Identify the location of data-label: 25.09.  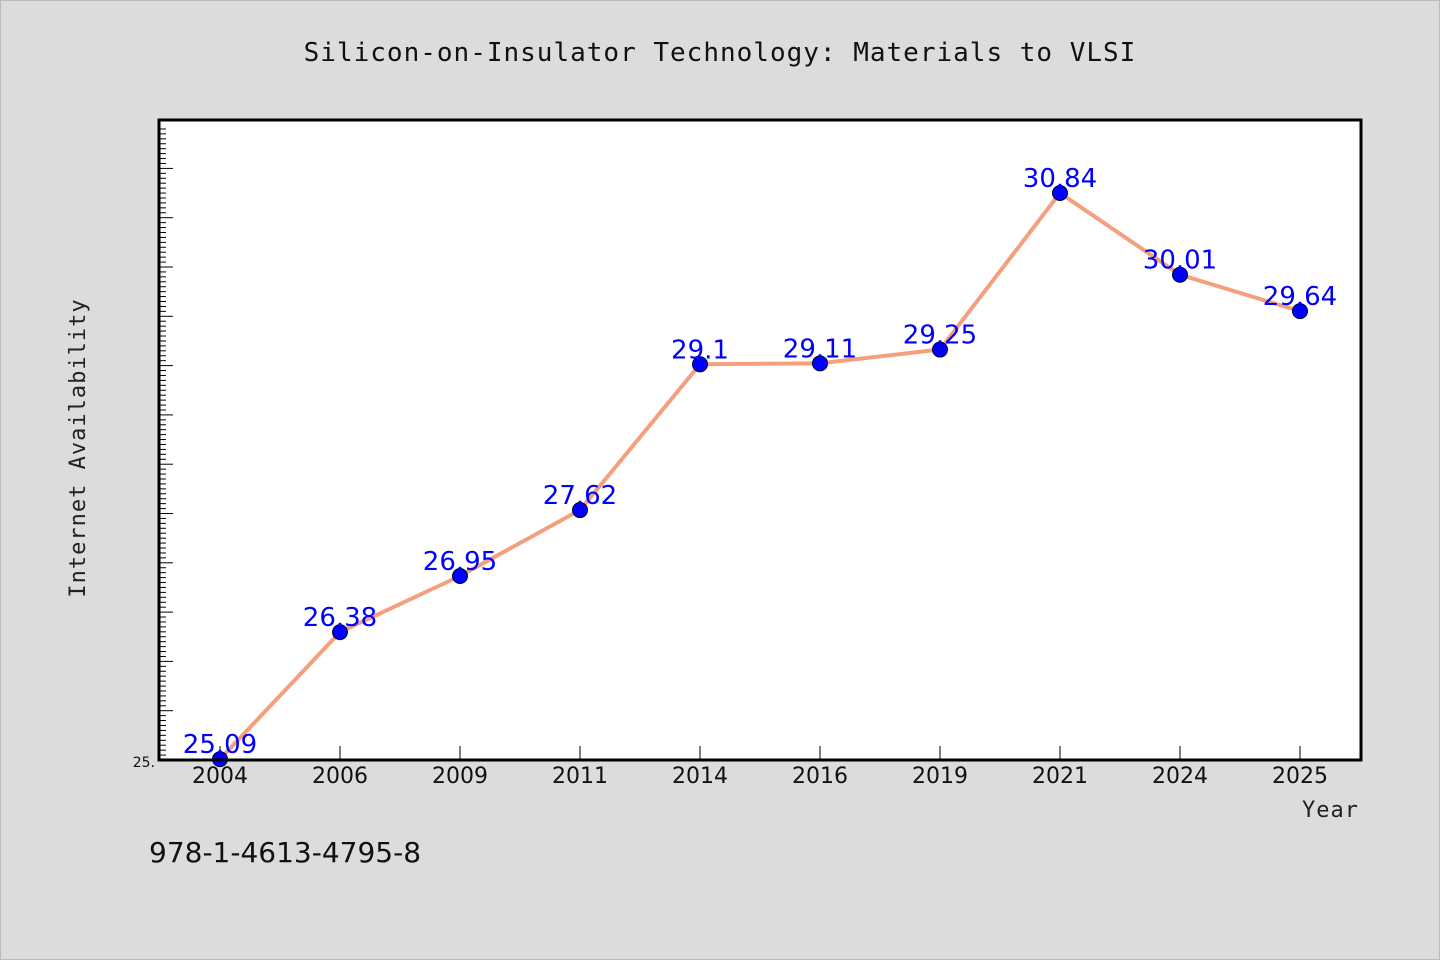
(220, 745).